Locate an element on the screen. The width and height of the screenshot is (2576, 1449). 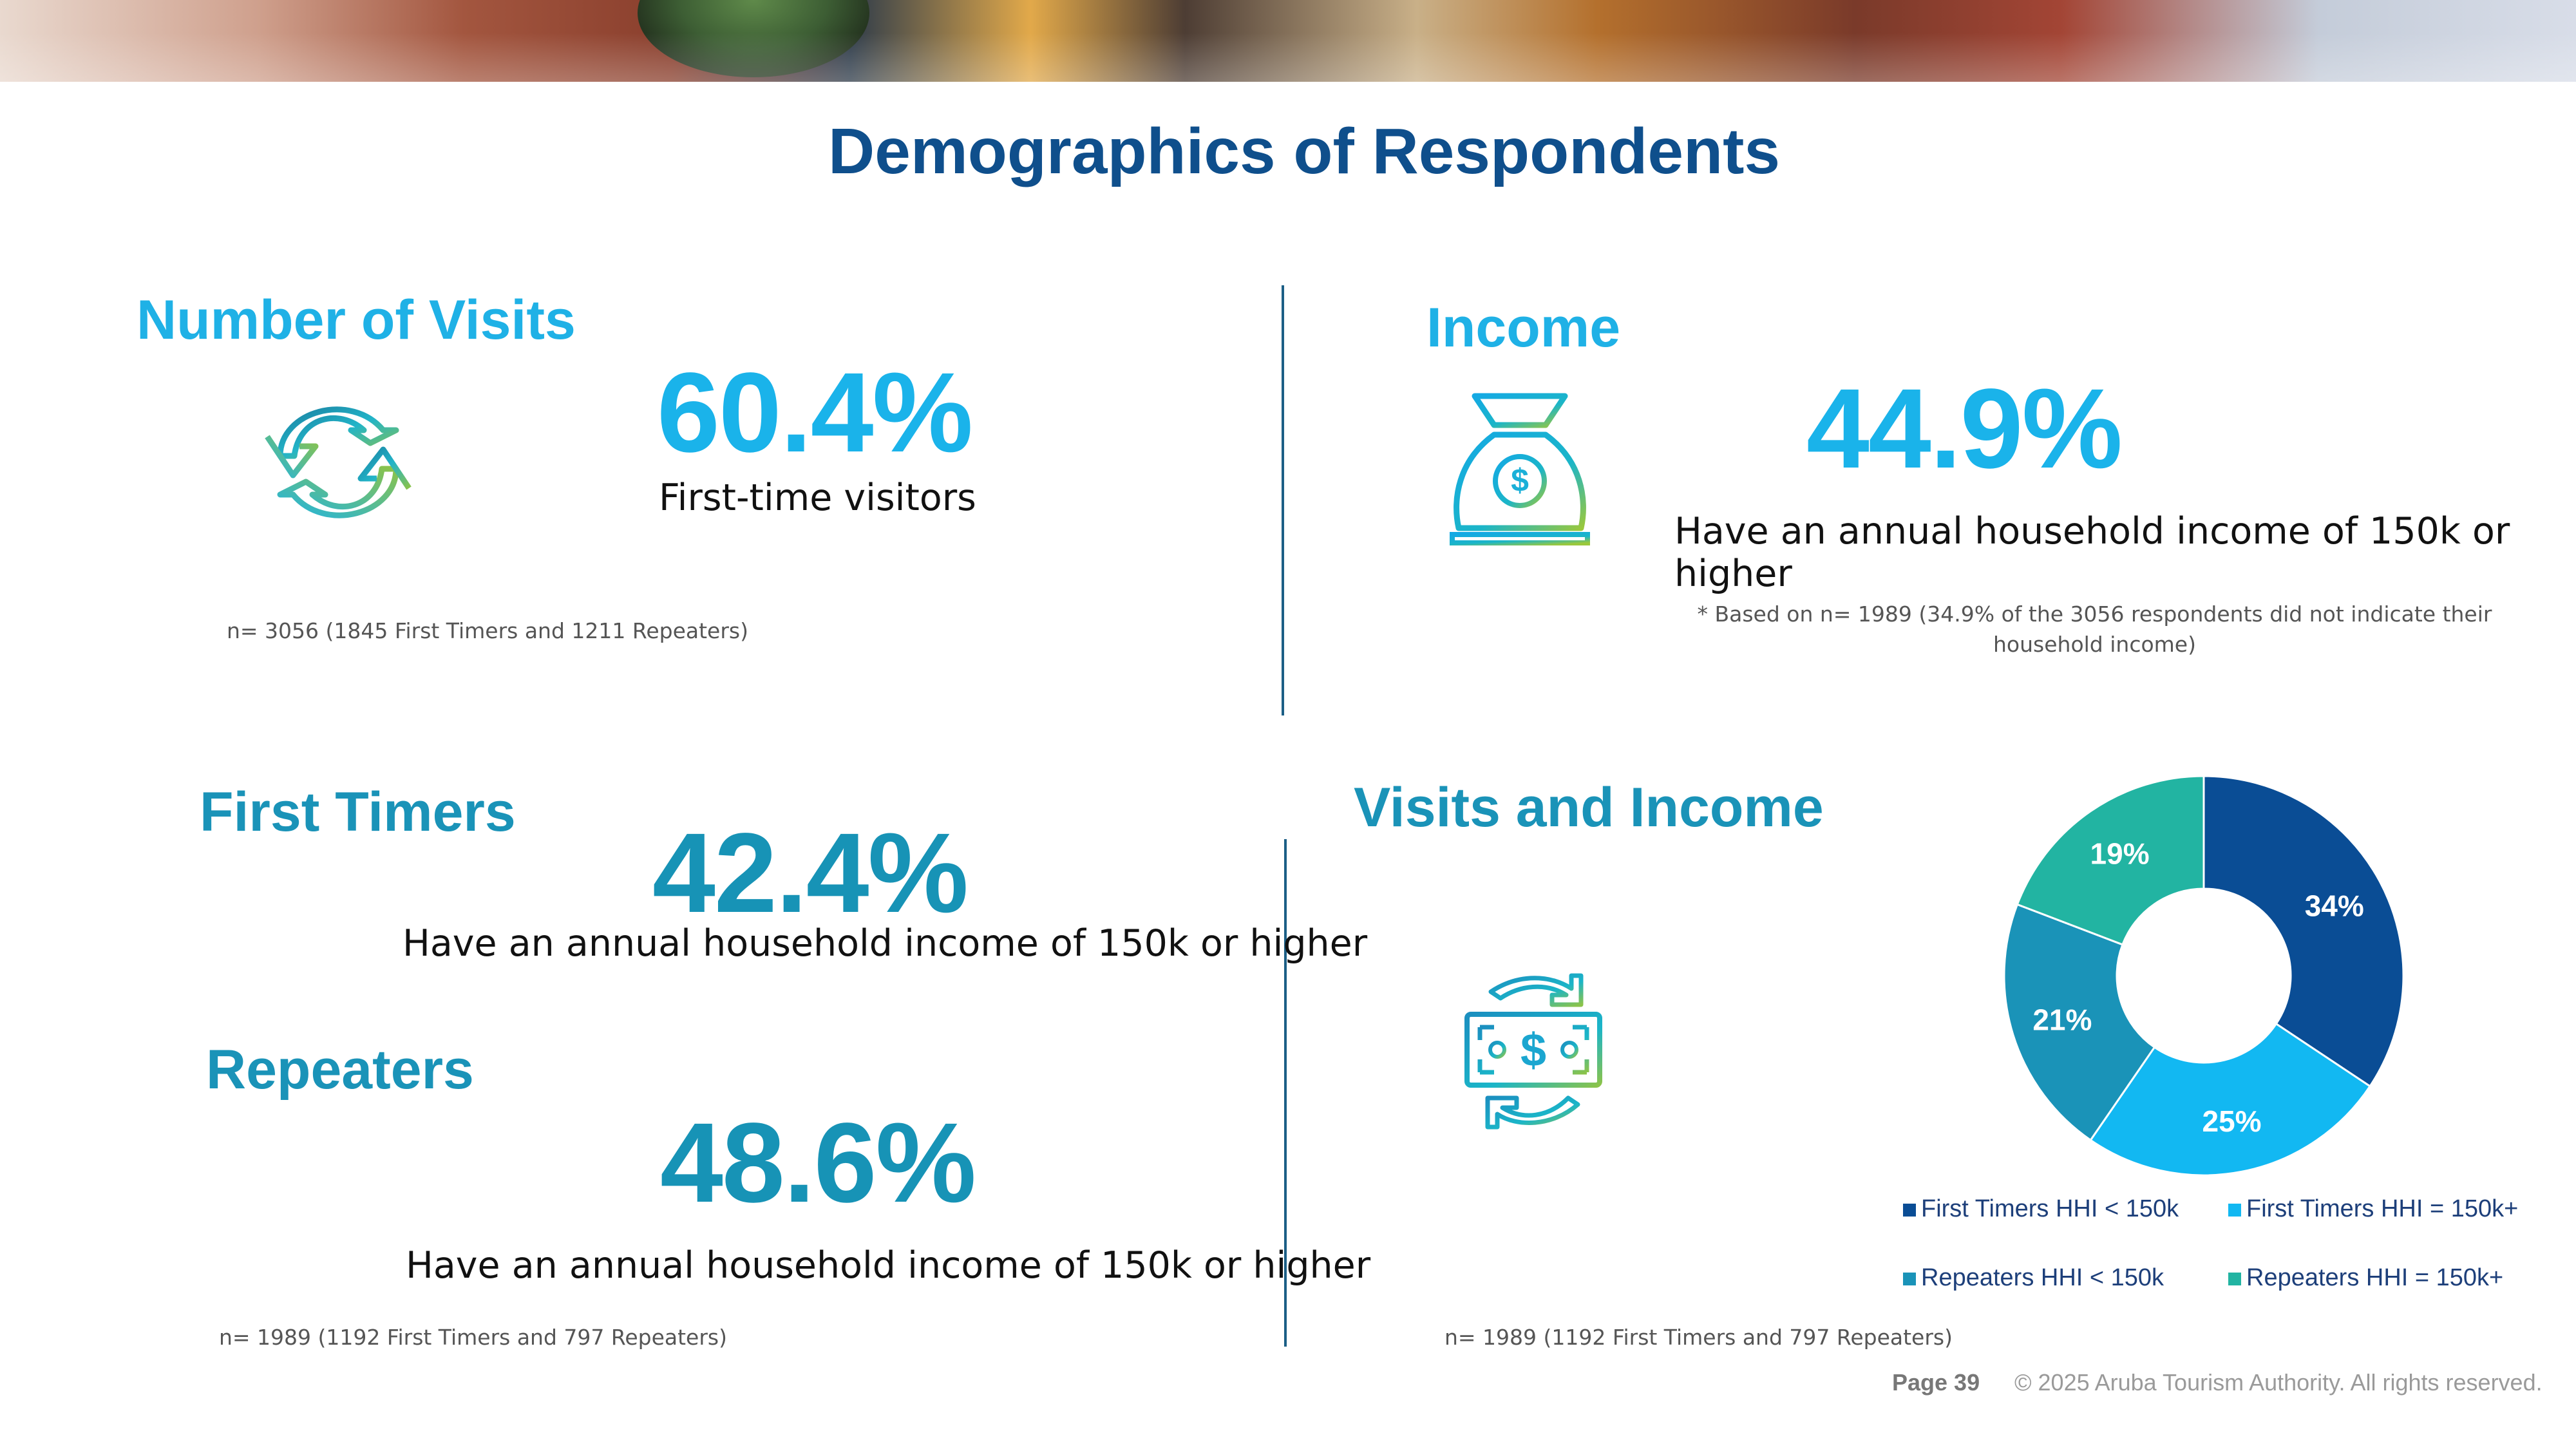
income-title: Income is located at coordinates (1523, 328).